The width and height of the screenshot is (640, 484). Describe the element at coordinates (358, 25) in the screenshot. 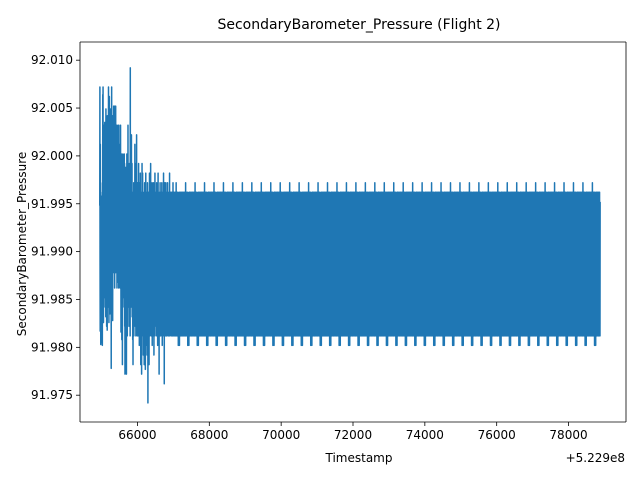

I see `chart-title: SecondaryBarometer_Pressure (Flight 2)` at that location.